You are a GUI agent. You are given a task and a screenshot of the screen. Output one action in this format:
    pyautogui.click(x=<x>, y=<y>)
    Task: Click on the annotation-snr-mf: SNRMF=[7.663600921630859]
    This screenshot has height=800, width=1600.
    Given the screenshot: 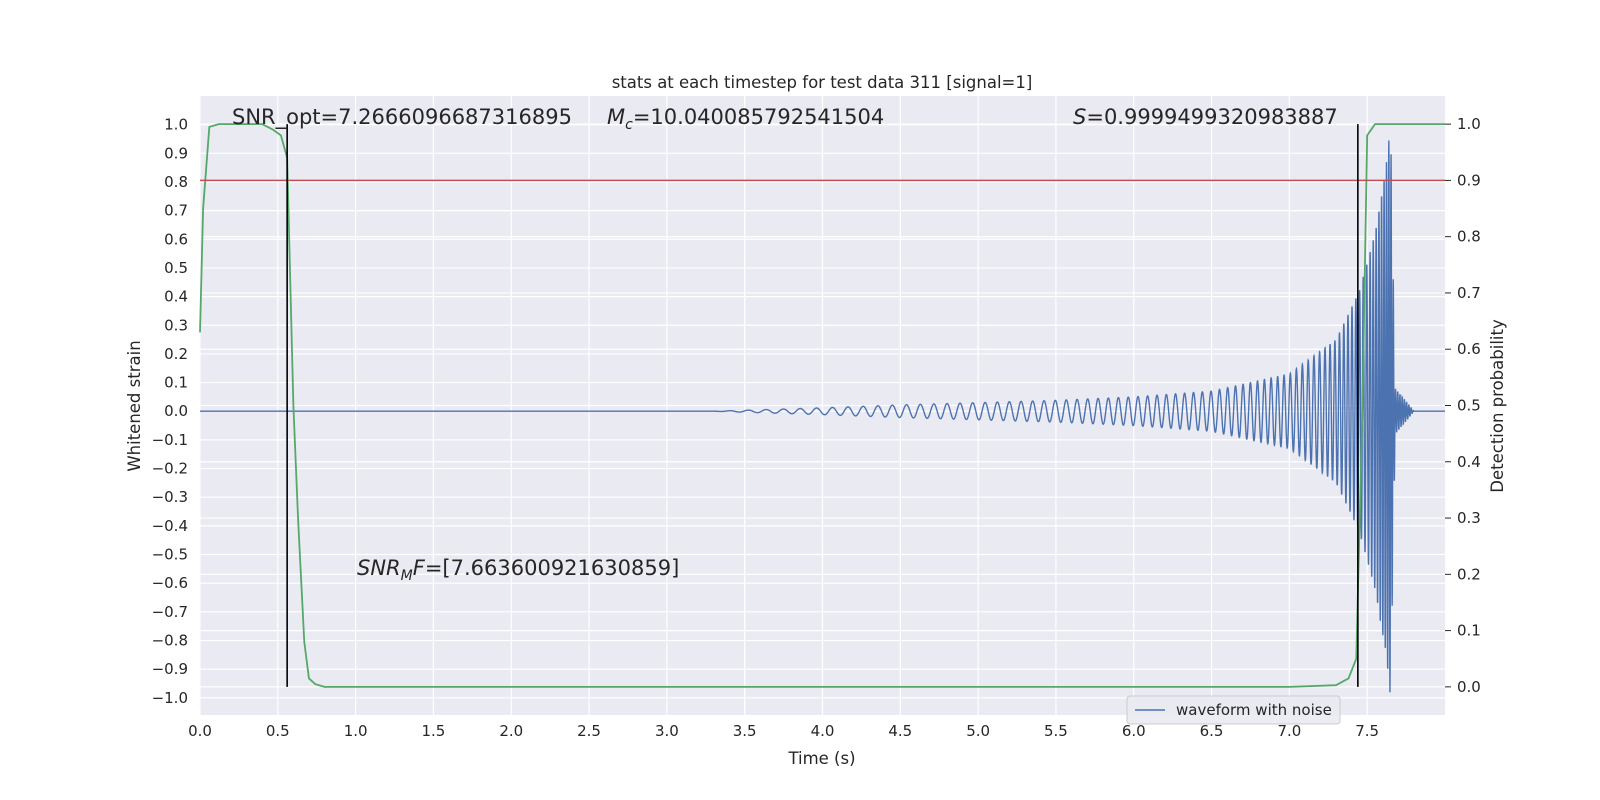 What is the action you would take?
    pyautogui.click(x=518, y=570)
    